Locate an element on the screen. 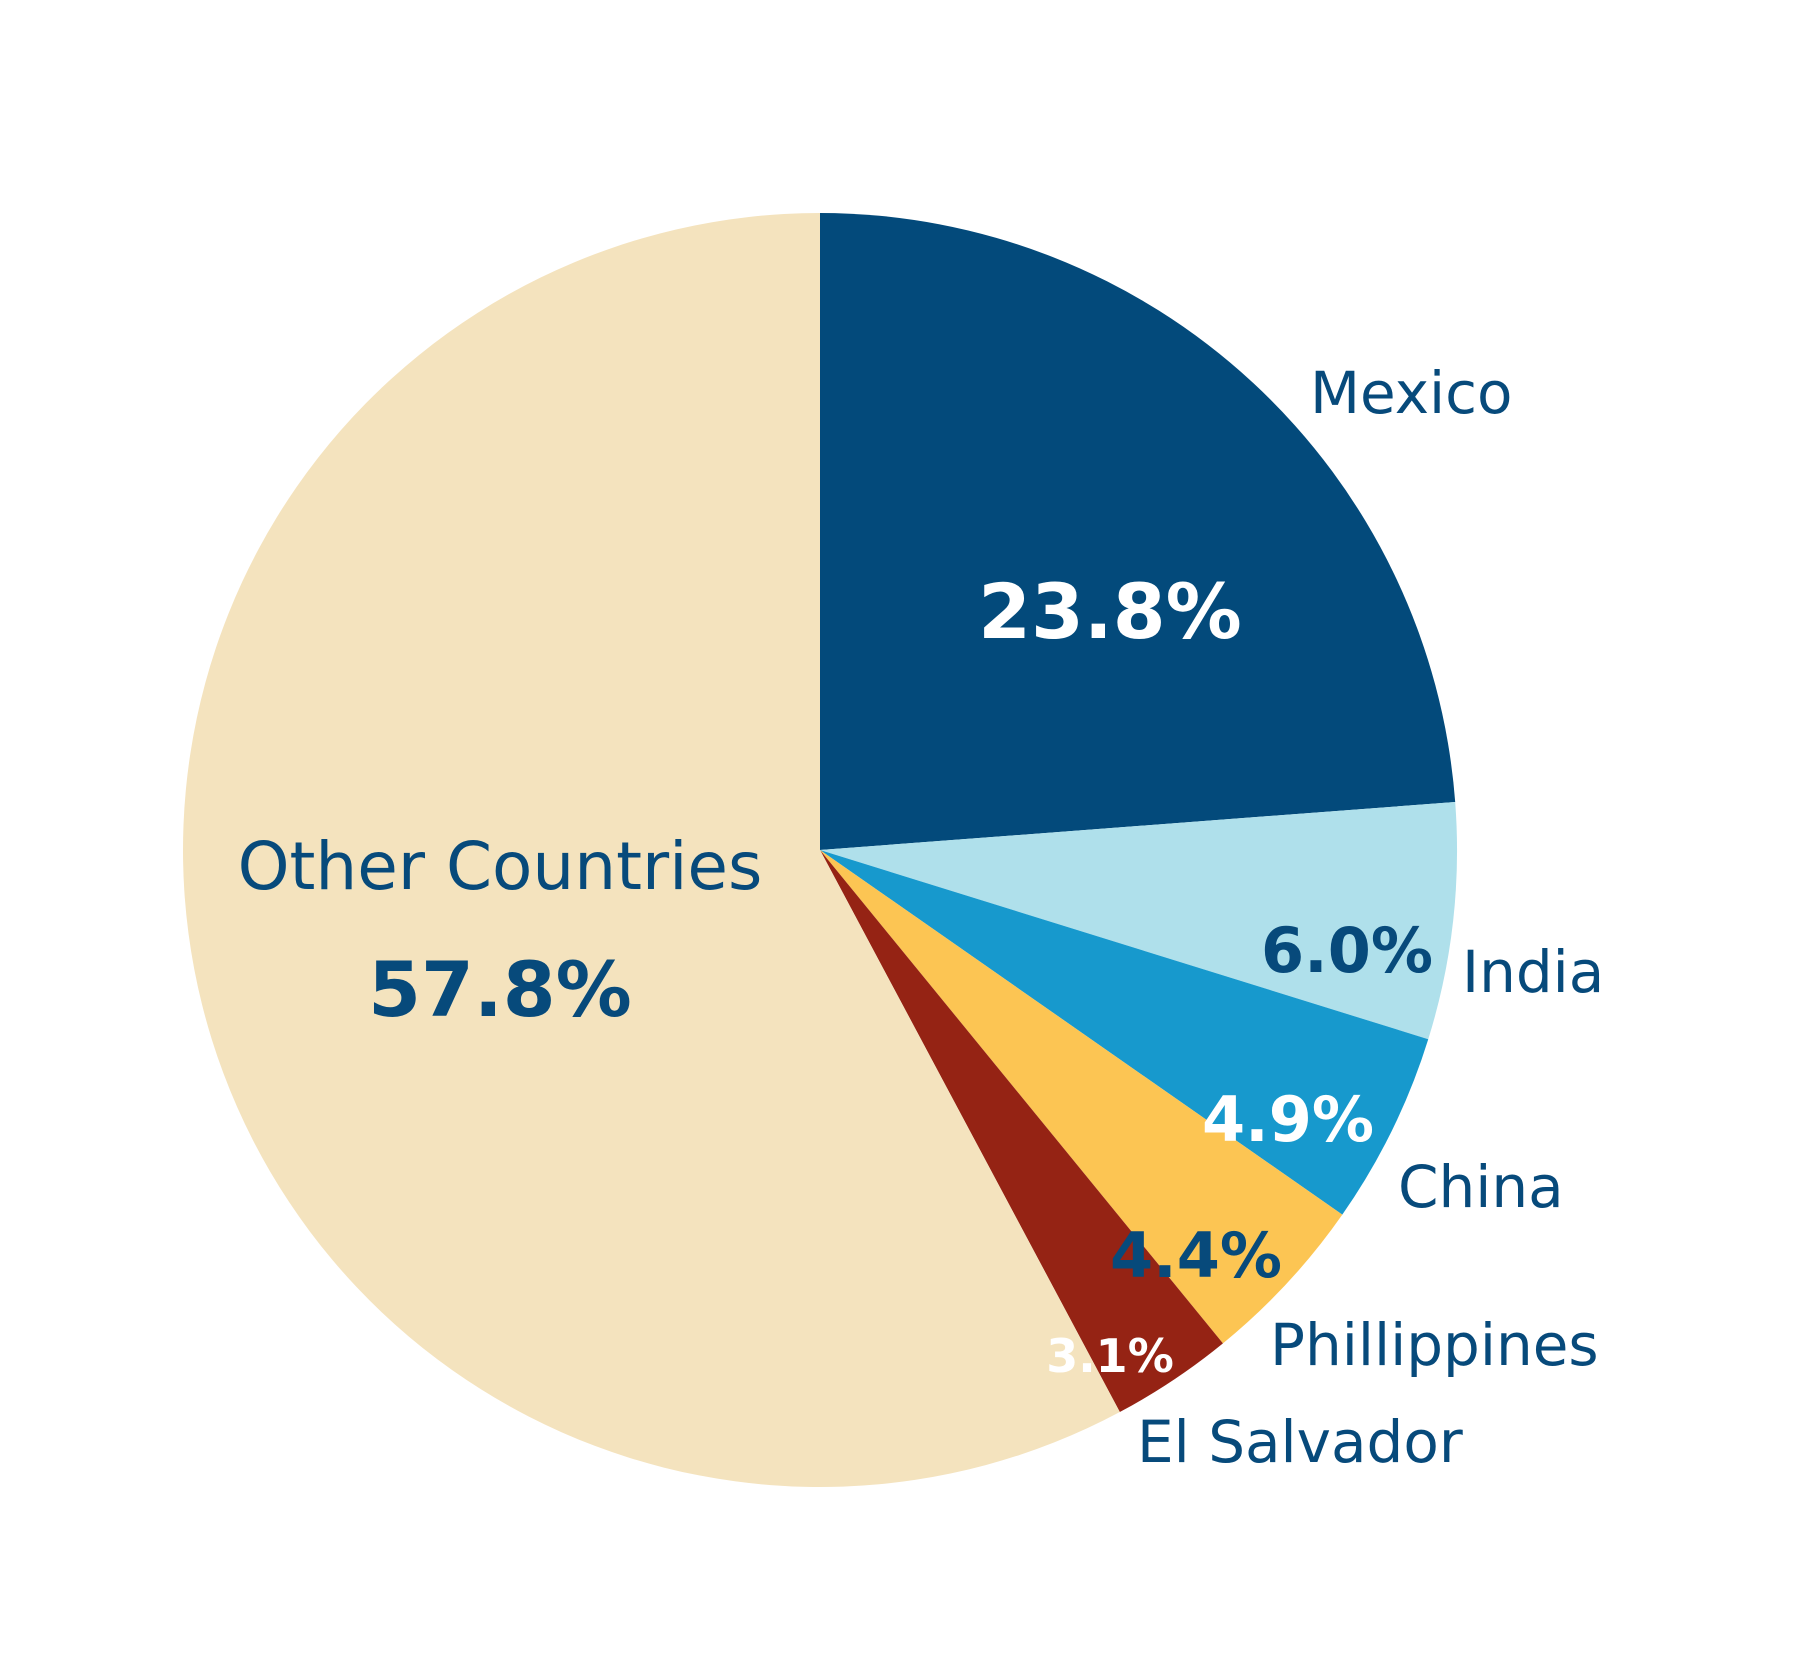  slice-label-mexico: Mexico is located at coordinates (1411, 393).